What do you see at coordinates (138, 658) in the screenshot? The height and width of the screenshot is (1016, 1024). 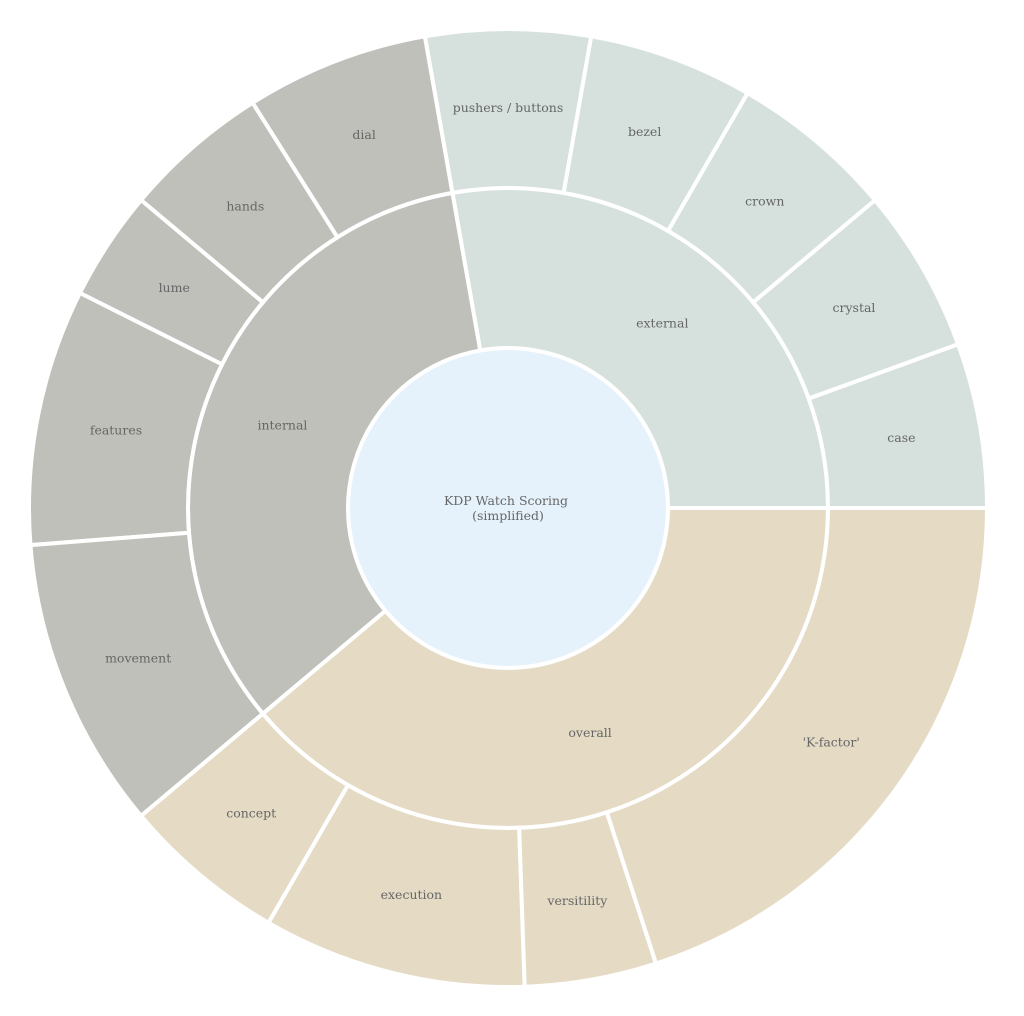 I see `slice-label-movement: movement` at bounding box center [138, 658].